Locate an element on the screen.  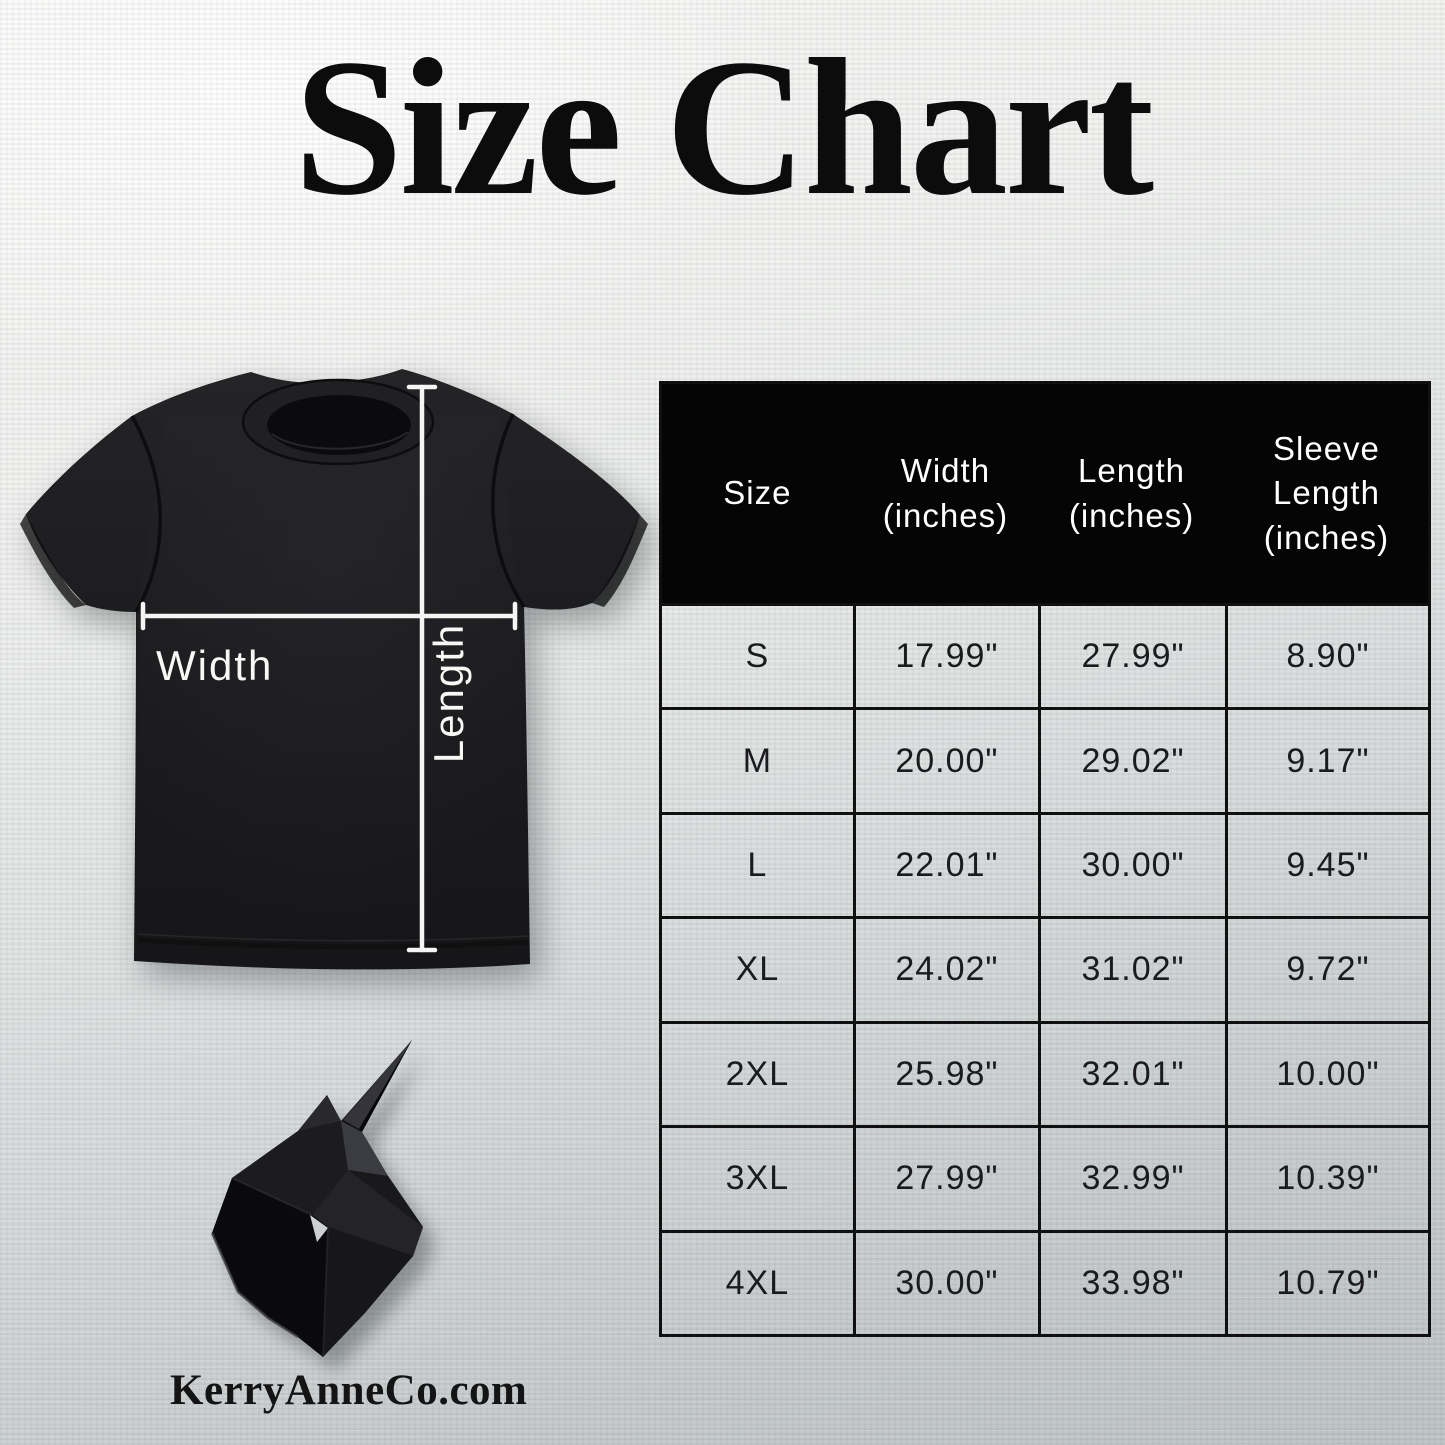
table-size-cell: L is located at coordinates (757, 863).